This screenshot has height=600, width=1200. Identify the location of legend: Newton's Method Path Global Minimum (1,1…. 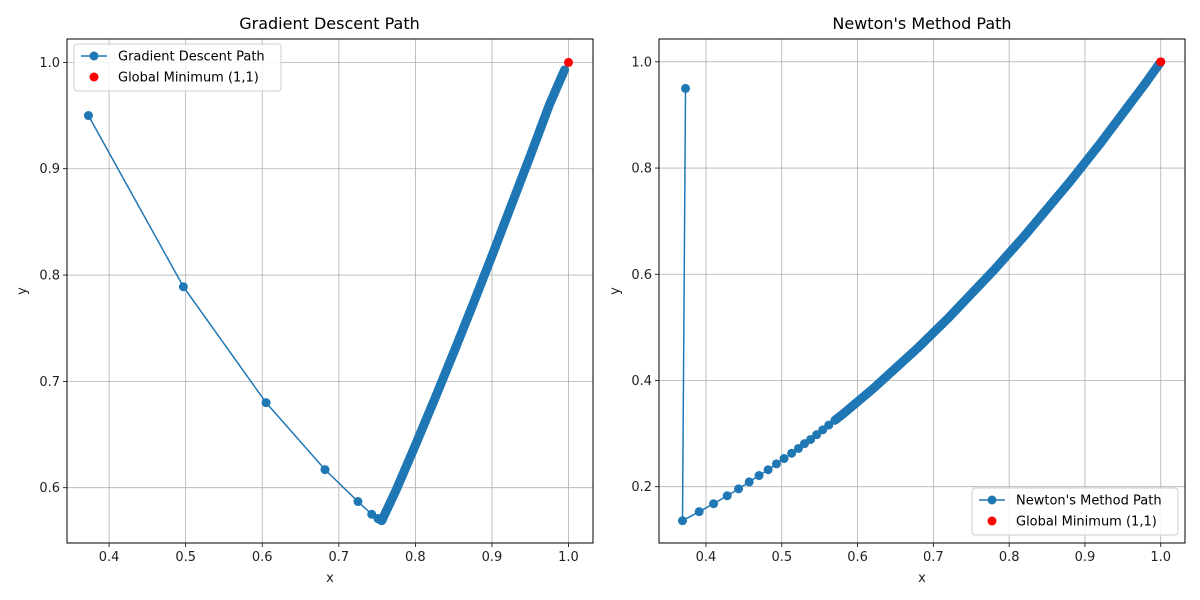
(1075, 511).